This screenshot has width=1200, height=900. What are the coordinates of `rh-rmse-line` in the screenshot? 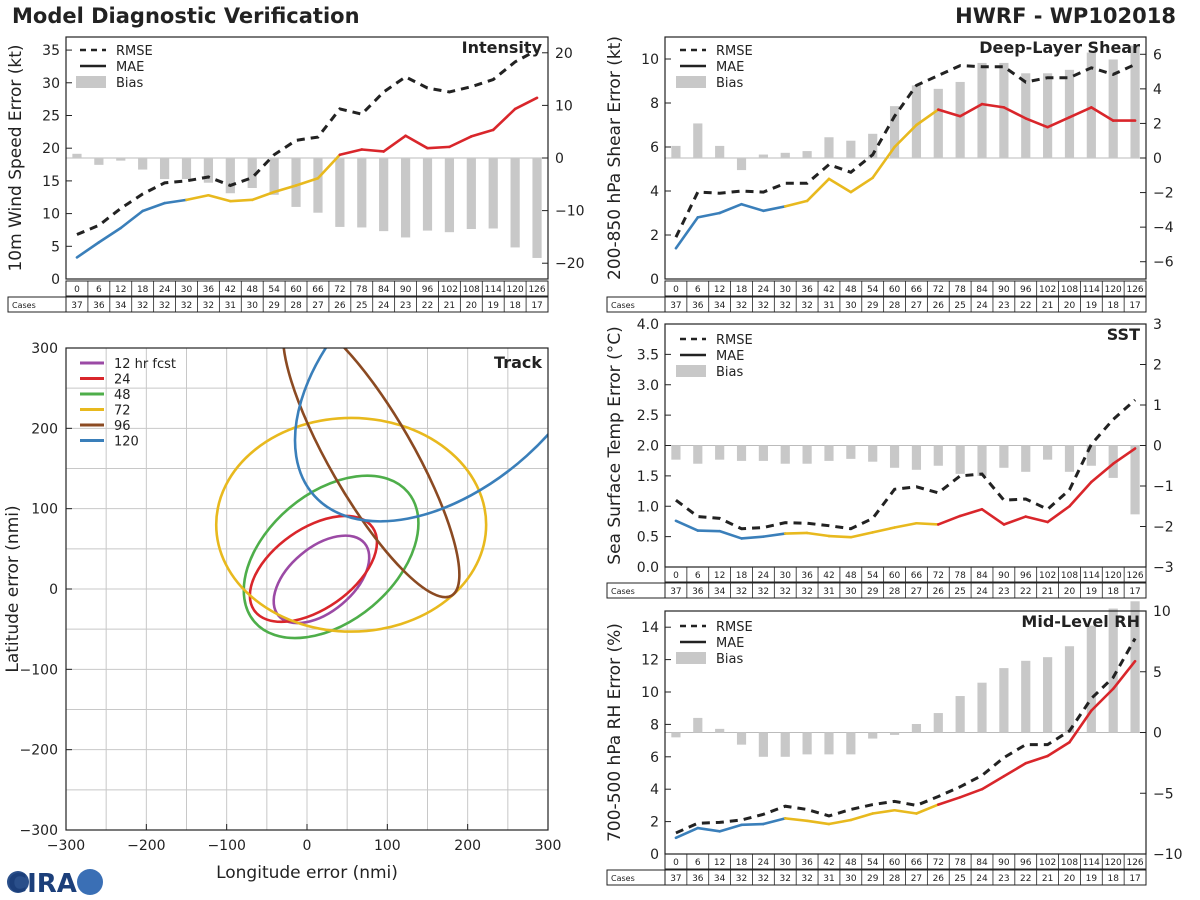 It's located at (906, 736).